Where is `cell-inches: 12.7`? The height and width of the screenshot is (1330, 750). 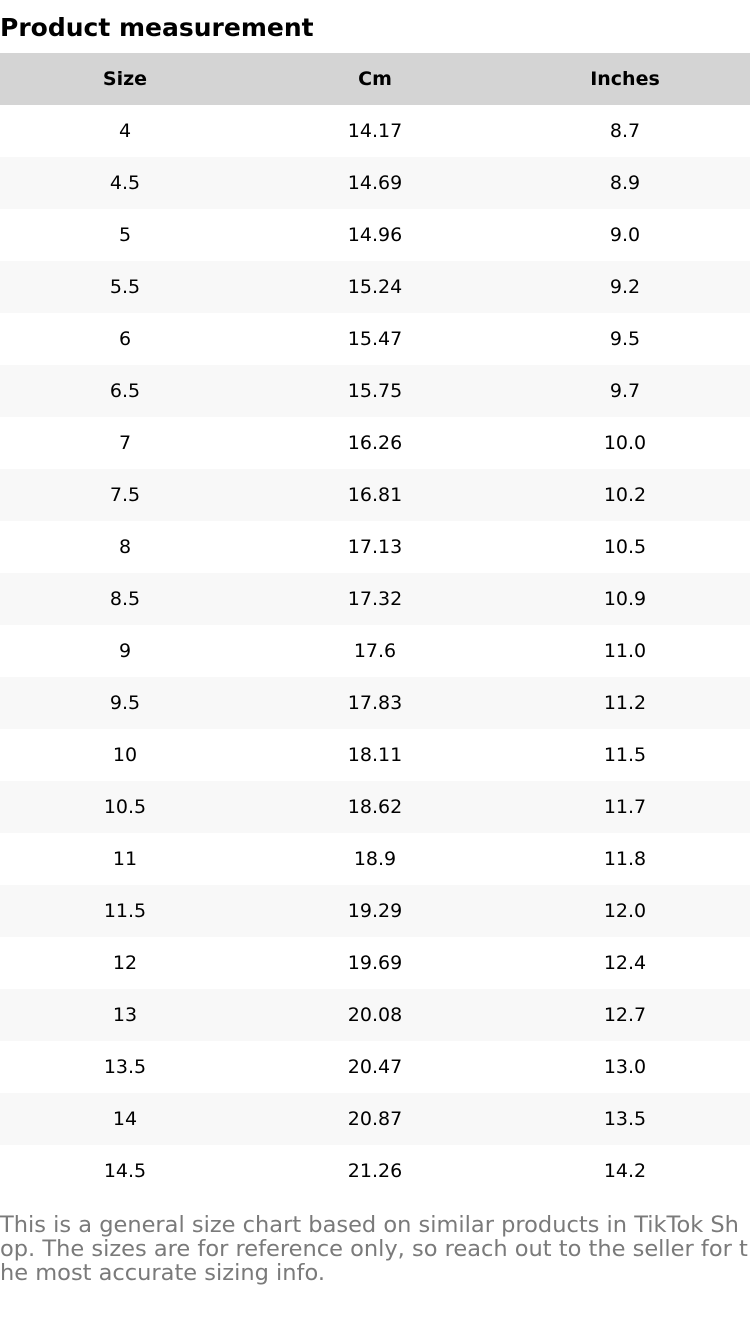 cell-inches: 12.7 is located at coordinates (625, 1015).